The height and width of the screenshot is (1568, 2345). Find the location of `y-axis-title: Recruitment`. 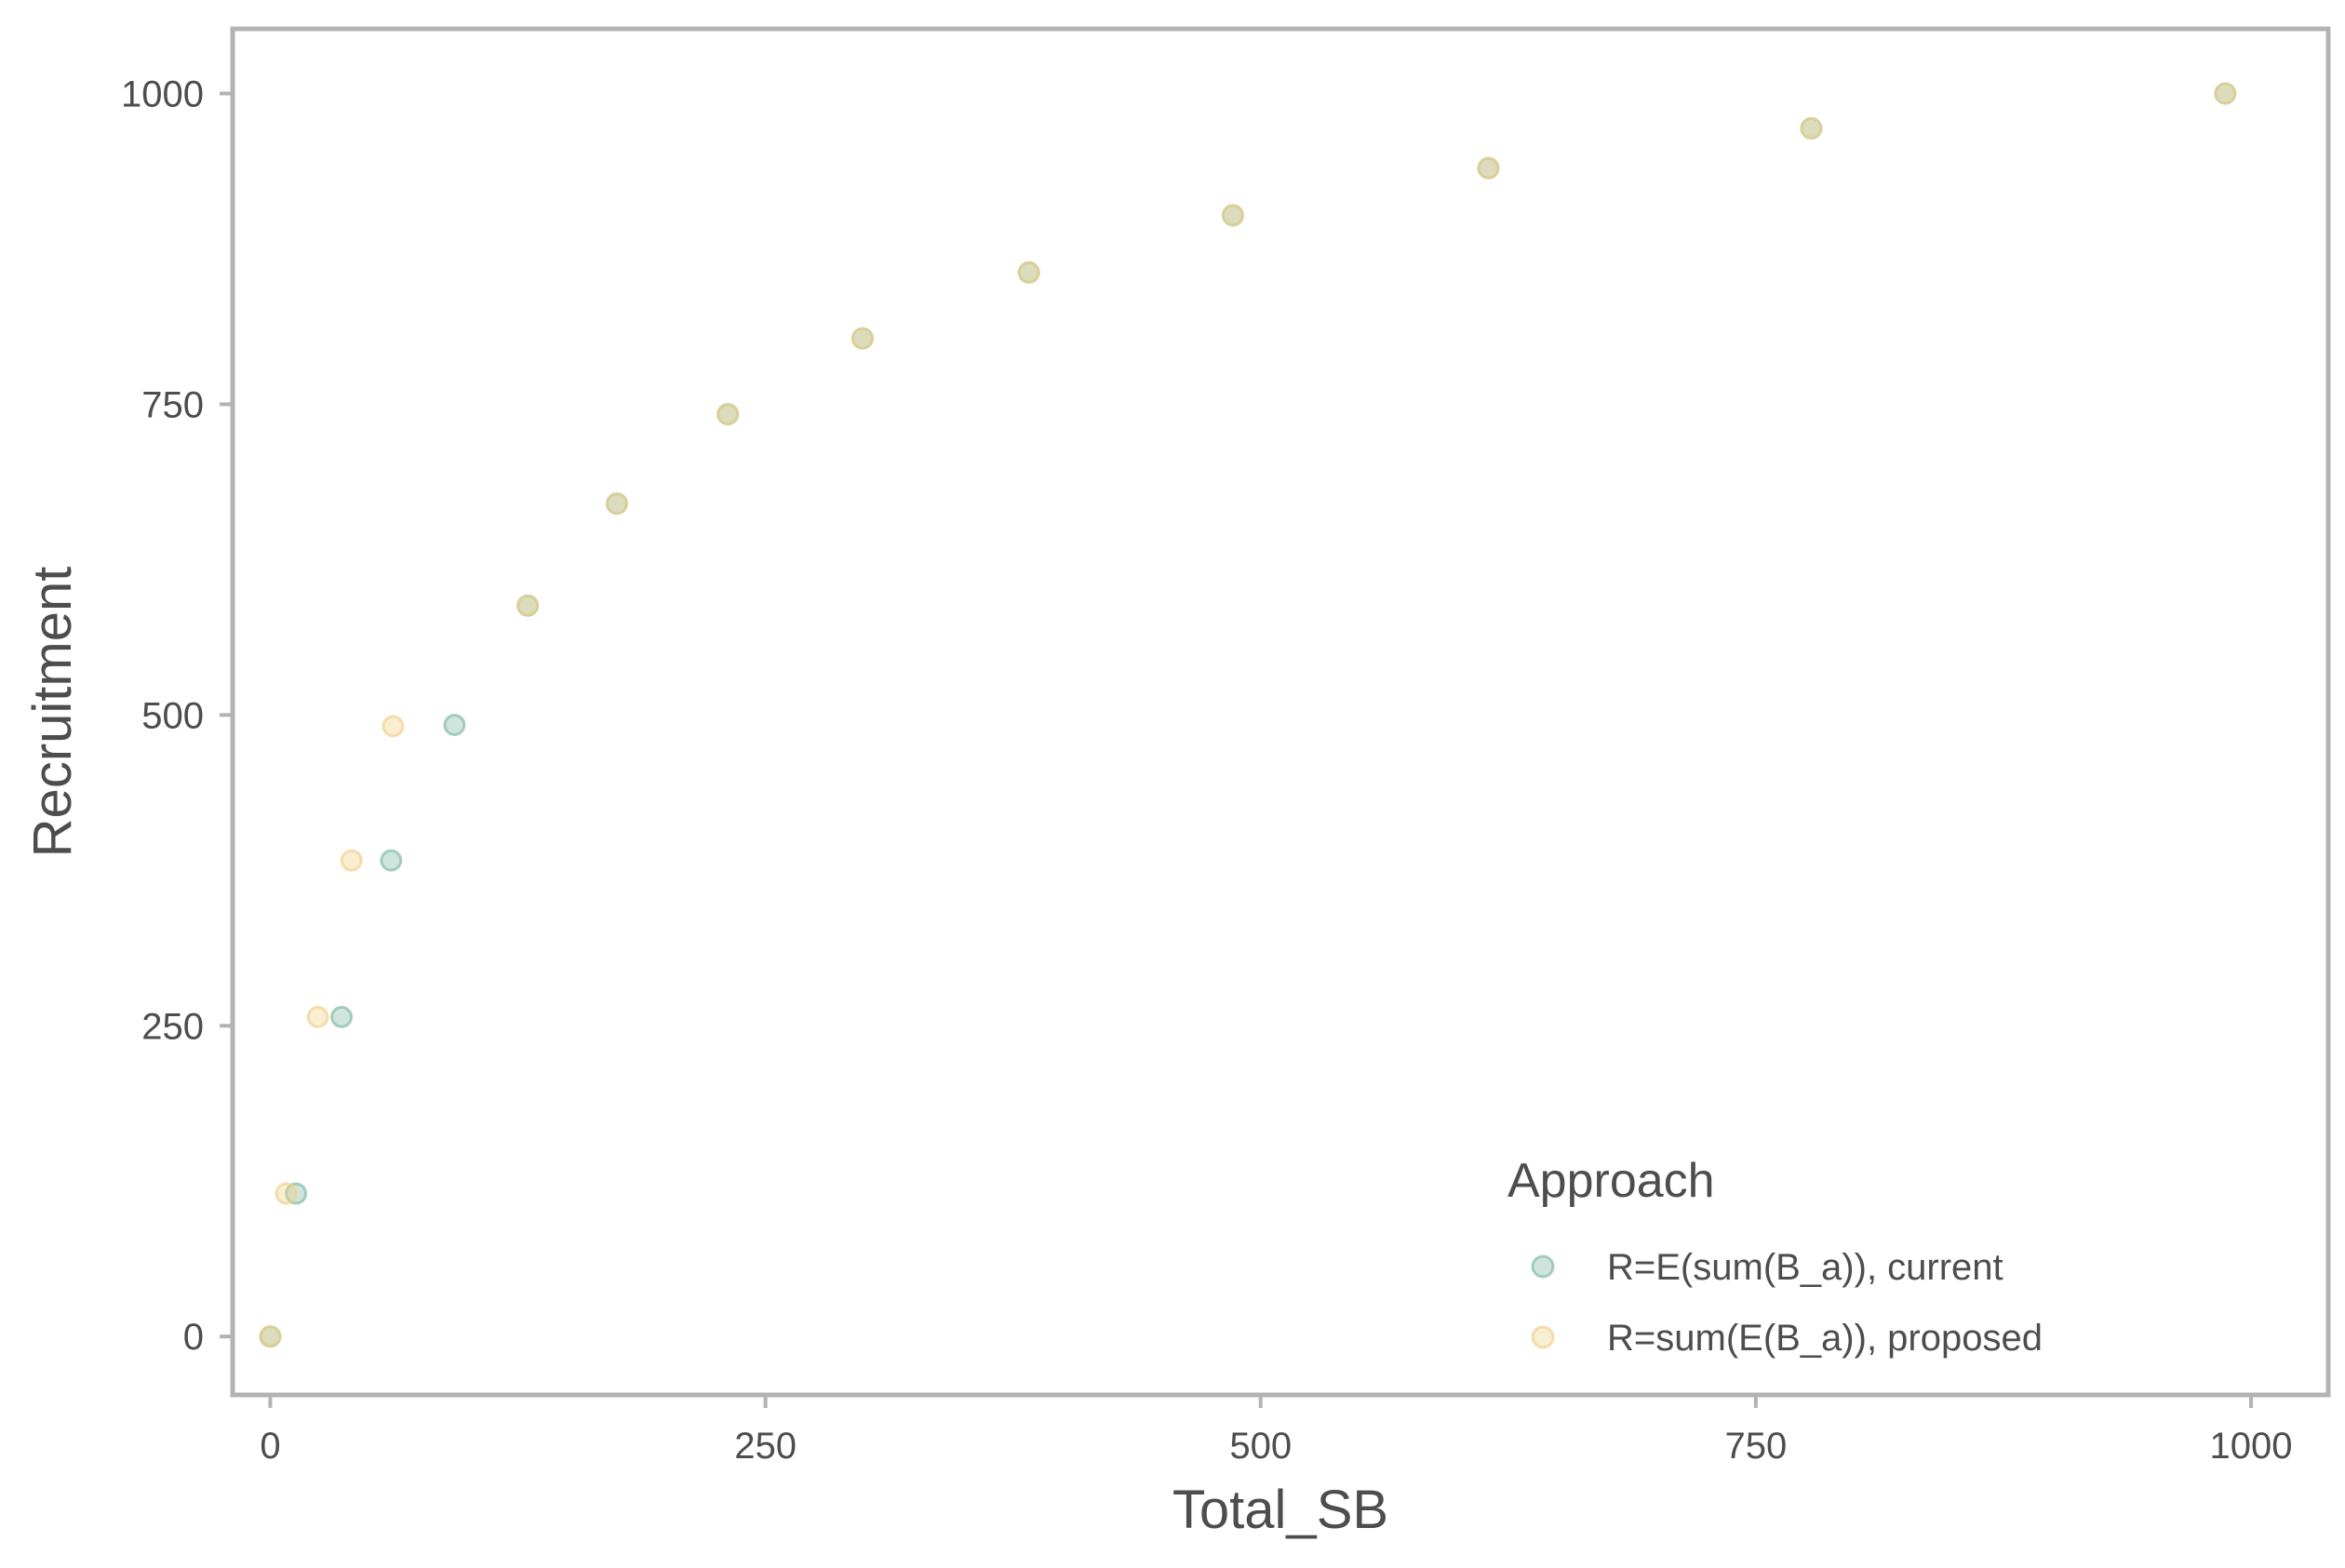

y-axis-title: Recruitment is located at coordinates (52, 712).